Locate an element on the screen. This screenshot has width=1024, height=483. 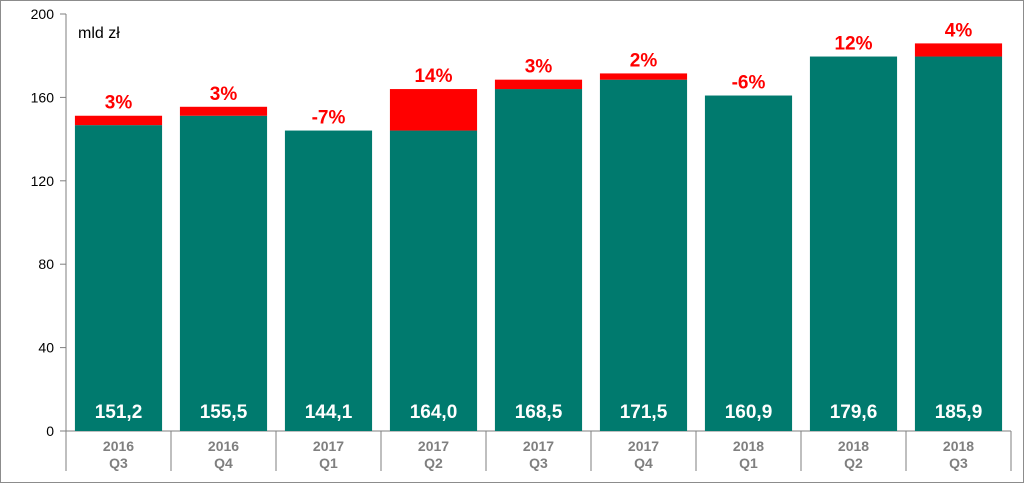
bar-change-label: -6% is located at coordinates (749, 83).